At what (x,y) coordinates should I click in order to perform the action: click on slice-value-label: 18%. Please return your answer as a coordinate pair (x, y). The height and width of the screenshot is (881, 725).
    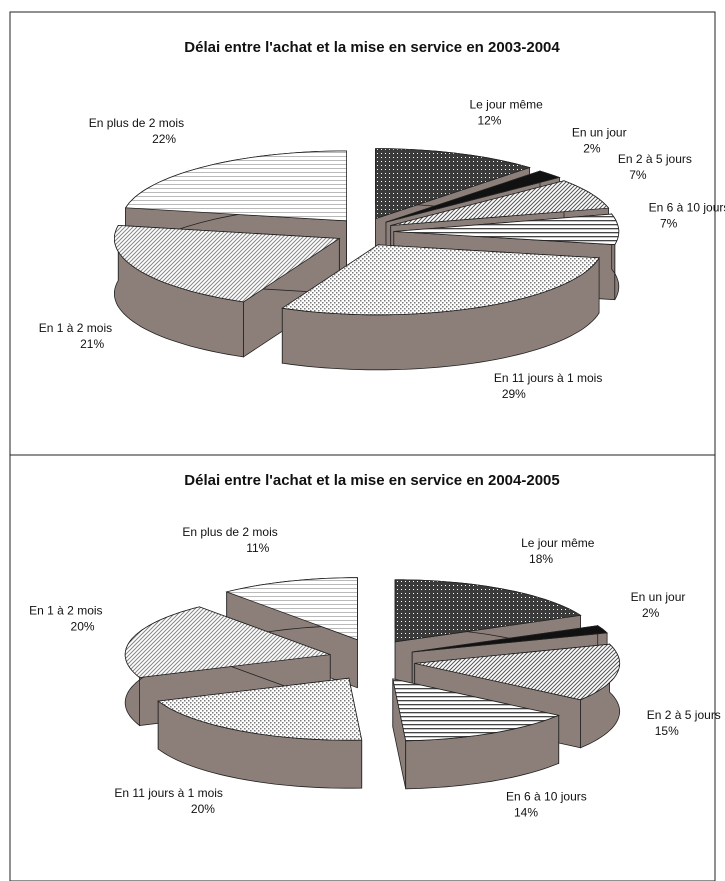
    Looking at the image, I should click on (541, 559).